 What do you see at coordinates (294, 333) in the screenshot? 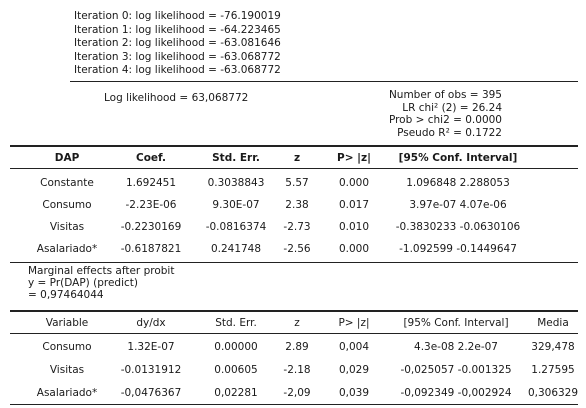
I see `marginal-header-bottom-rule` at bounding box center [294, 333].